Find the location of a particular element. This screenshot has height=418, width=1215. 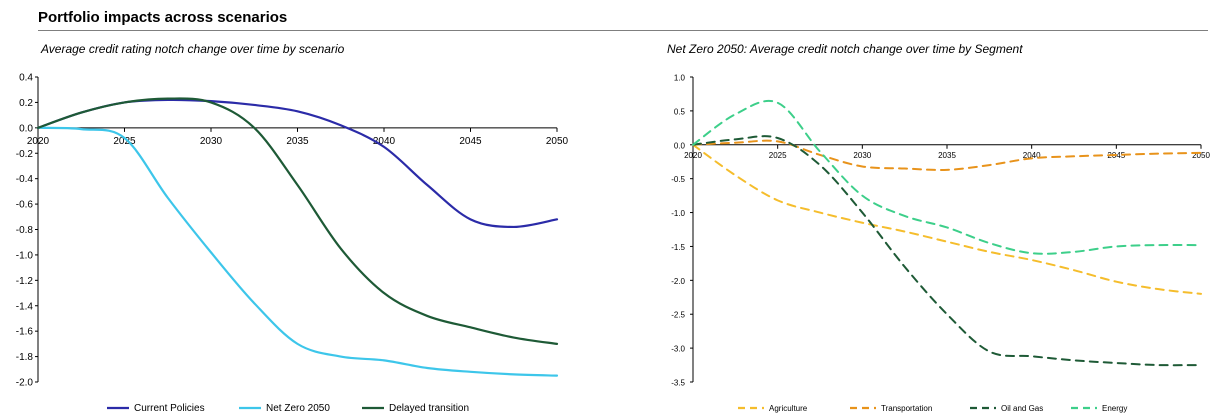

legend-item: Net Zero 2050 is located at coordinates (284, 408).